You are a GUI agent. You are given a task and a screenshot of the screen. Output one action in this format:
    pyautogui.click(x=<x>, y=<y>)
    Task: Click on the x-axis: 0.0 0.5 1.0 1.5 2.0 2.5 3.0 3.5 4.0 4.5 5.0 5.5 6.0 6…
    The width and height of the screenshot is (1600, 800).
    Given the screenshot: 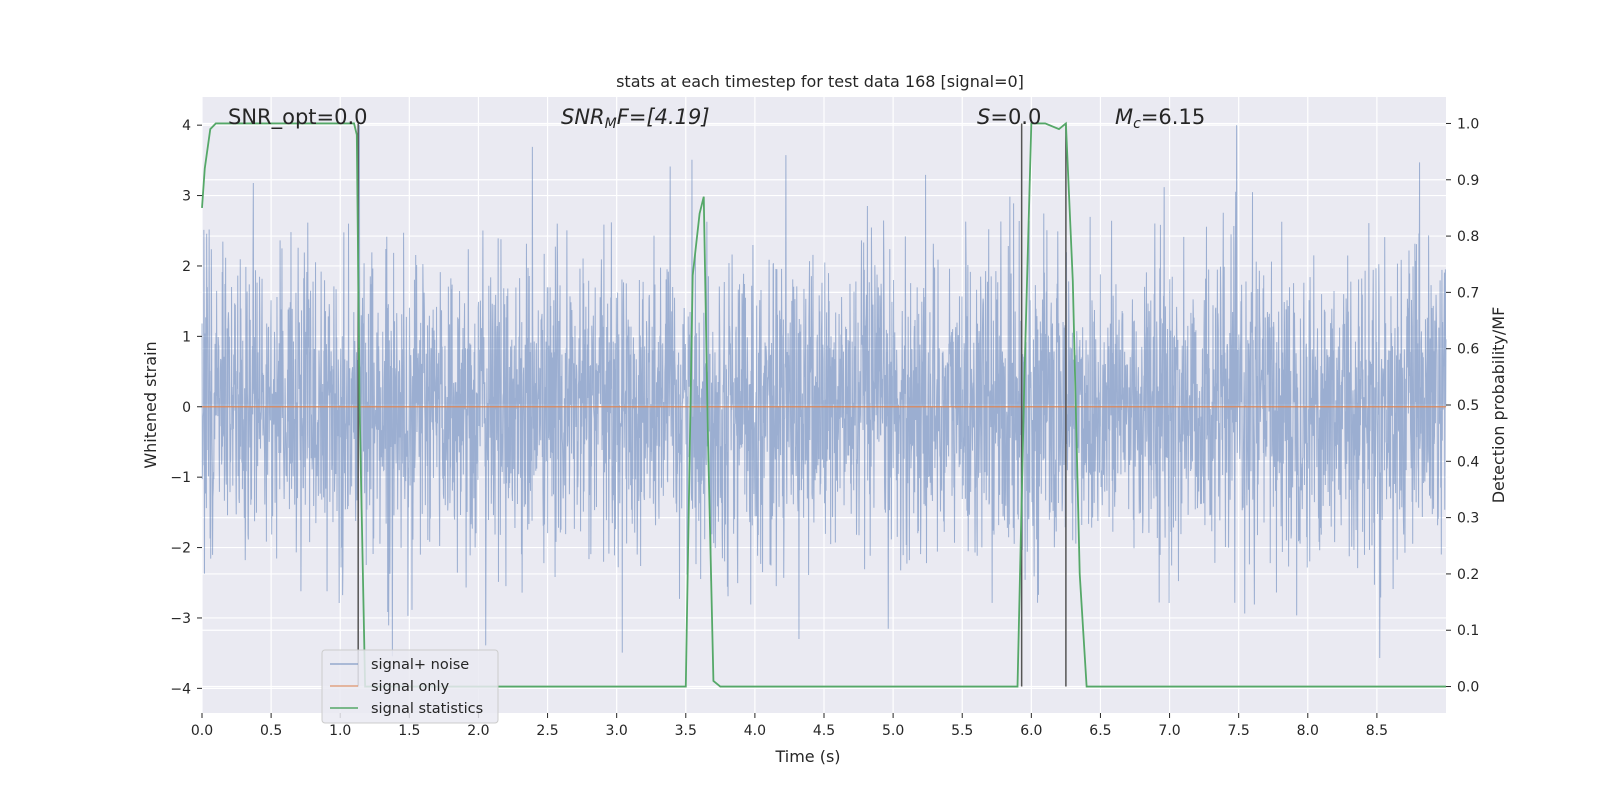 What is the action you would take?
    pyautogui.click(x=789, y=726)
    